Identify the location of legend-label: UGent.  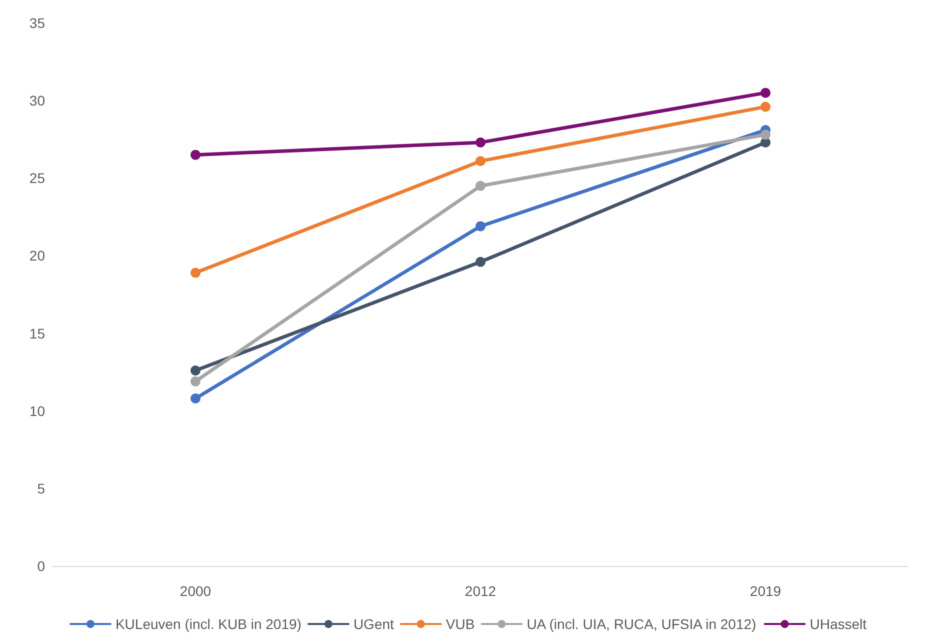
(373, 624).